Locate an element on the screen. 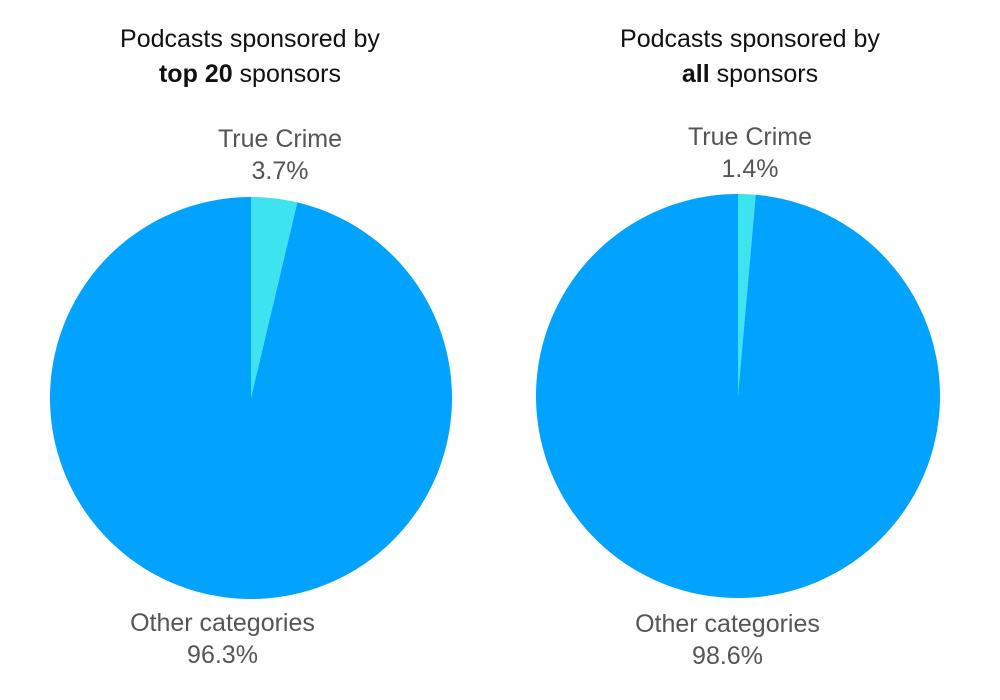 The image size is (1000, 700). label-true-crime: True Crime 1.4% is located at coordinates (750, 153).